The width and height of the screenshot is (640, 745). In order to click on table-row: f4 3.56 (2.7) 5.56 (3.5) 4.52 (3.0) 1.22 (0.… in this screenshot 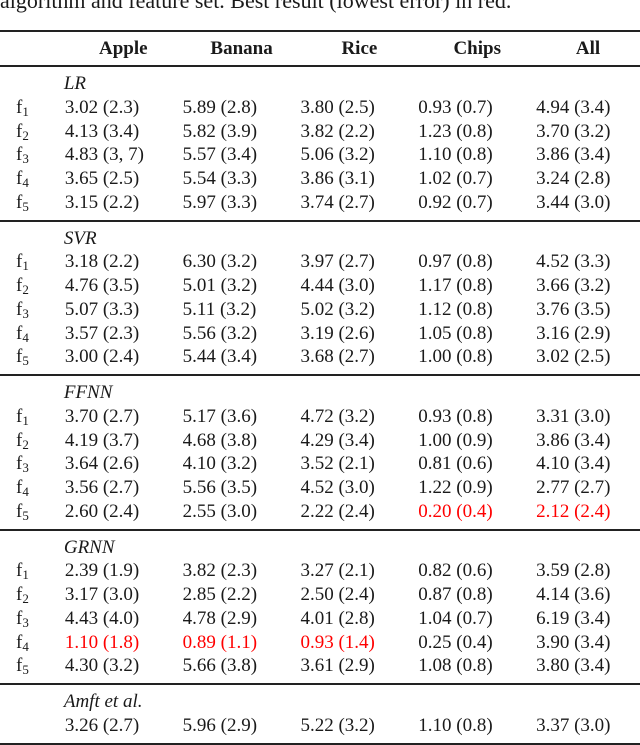, I will do `click(320, 488)`.